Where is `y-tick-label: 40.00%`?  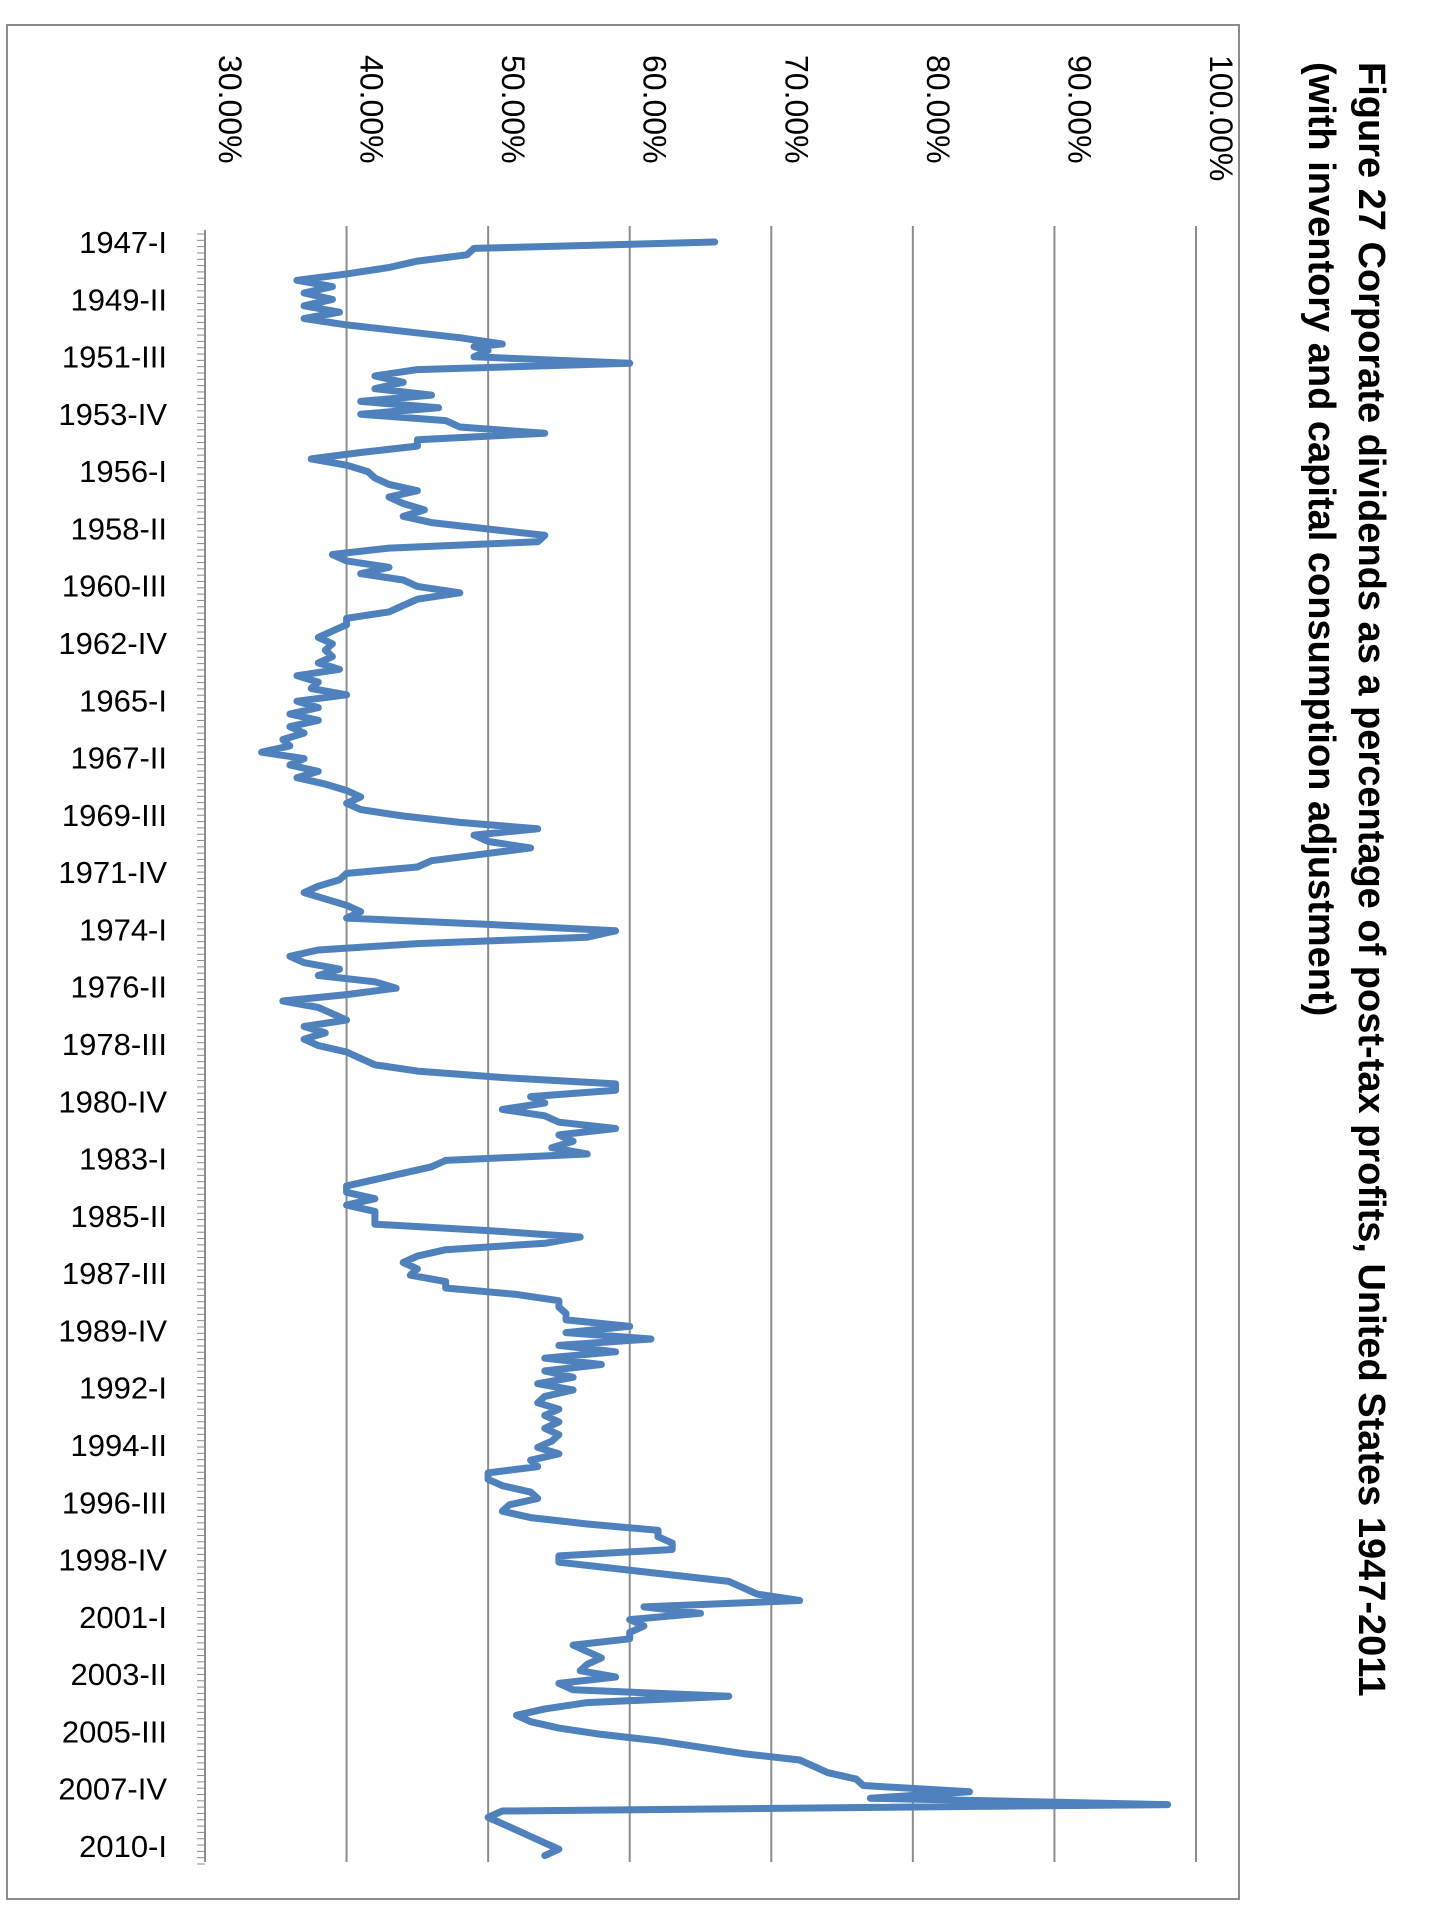 y-tick-label: 40.00% is located at coordinates (372, 109).